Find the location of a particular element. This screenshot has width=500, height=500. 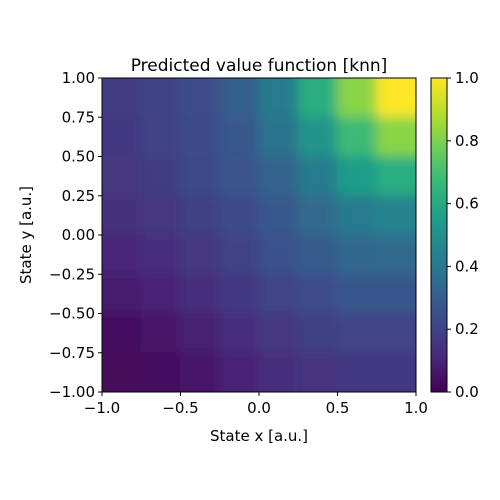

colorbar-tick-label: 0.6 is located at coordinates (467, 204).